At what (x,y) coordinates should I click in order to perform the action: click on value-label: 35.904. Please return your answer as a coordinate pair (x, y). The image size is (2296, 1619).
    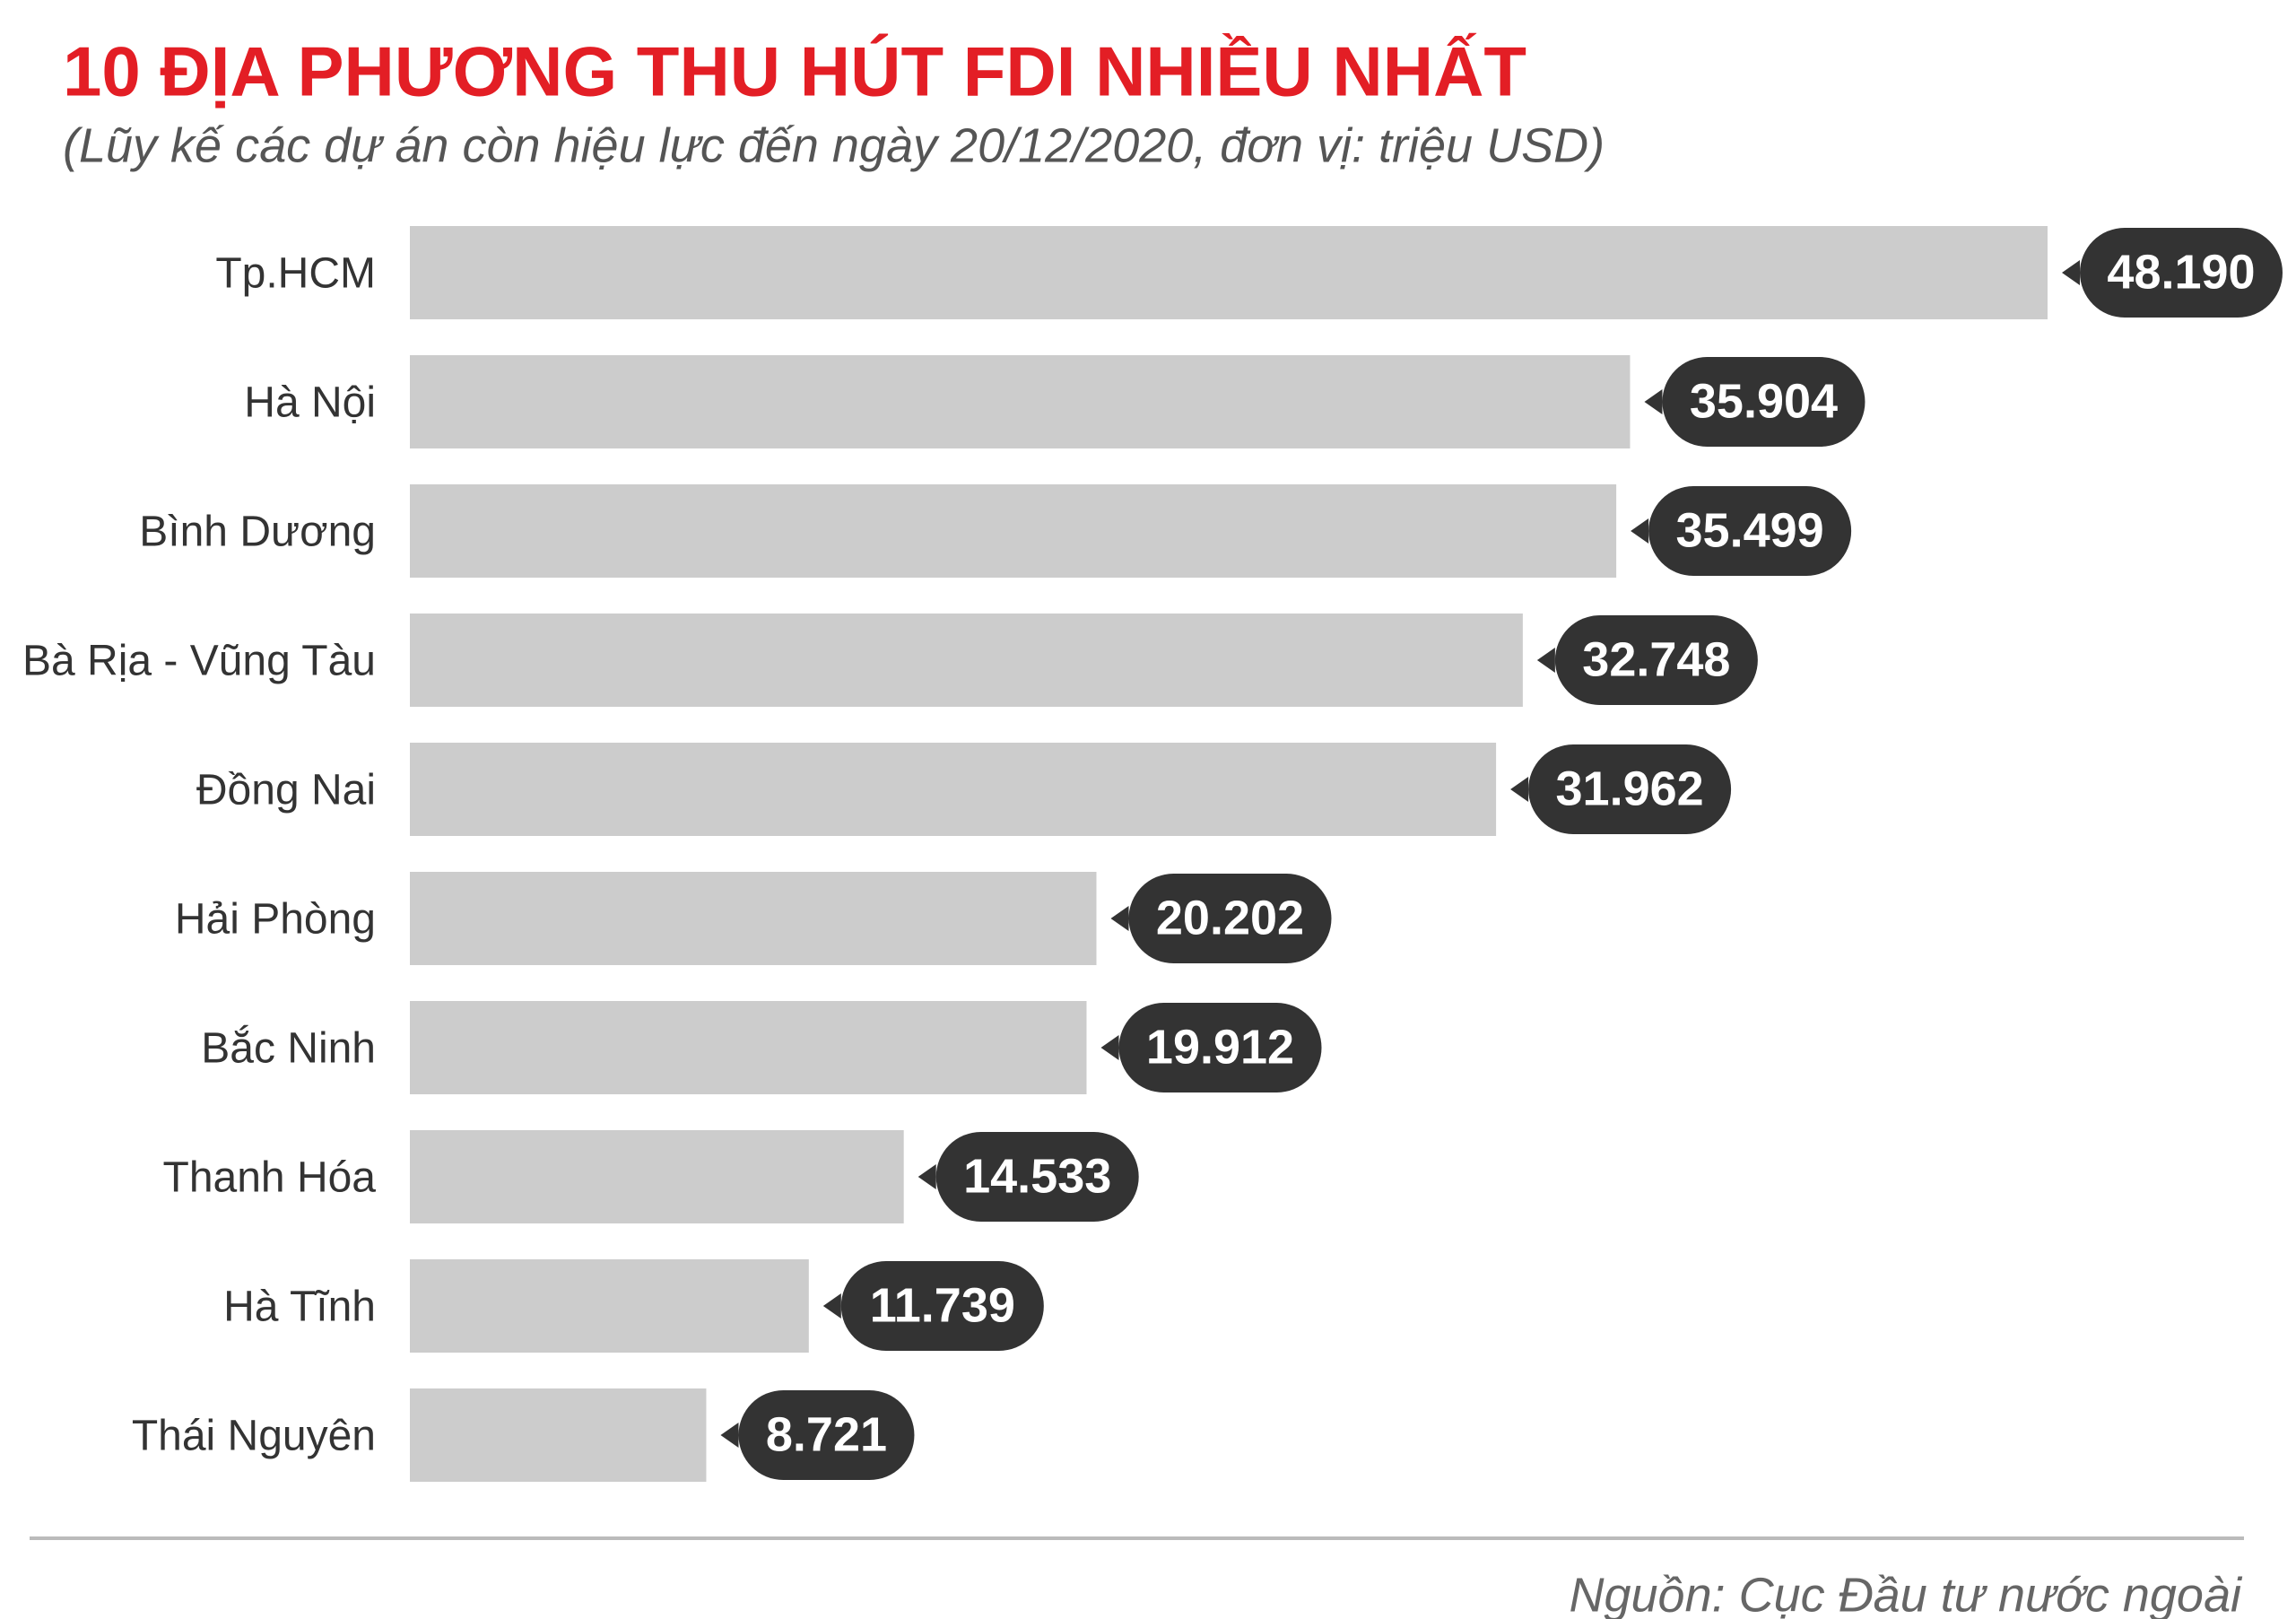
    Looking at the image, I should click on (1764, 401).